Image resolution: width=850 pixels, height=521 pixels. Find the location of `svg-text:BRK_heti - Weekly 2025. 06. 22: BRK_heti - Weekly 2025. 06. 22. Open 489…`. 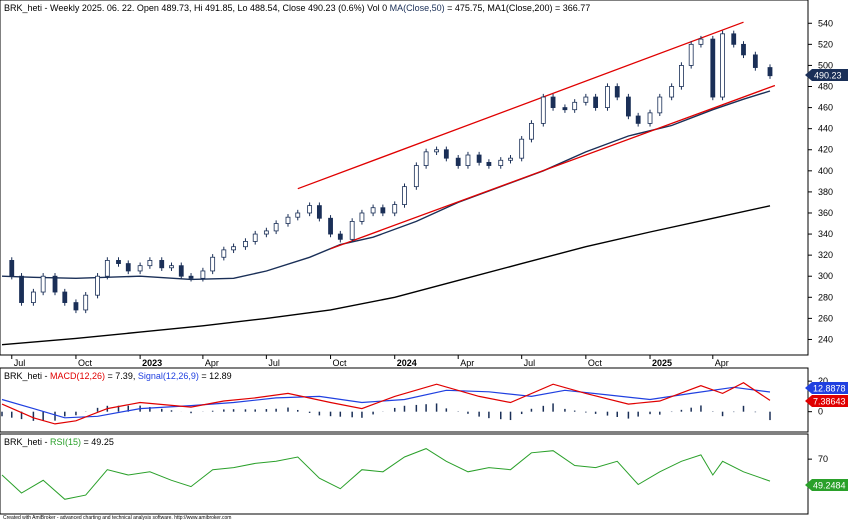

svg-text:BRK_heti - Weekly 2025. 06. 22: BRK_heti - Weekly 2025. 06. 22. Open 489… is located at coordinates (297, 8).